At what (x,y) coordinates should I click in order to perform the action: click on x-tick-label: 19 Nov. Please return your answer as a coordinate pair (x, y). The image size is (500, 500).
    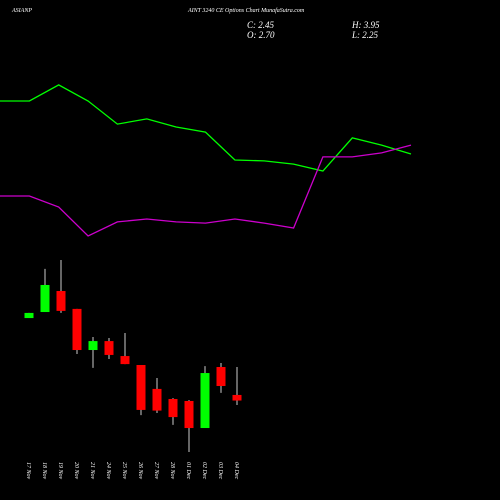
    Looking at the image, I should click on (60, 471).